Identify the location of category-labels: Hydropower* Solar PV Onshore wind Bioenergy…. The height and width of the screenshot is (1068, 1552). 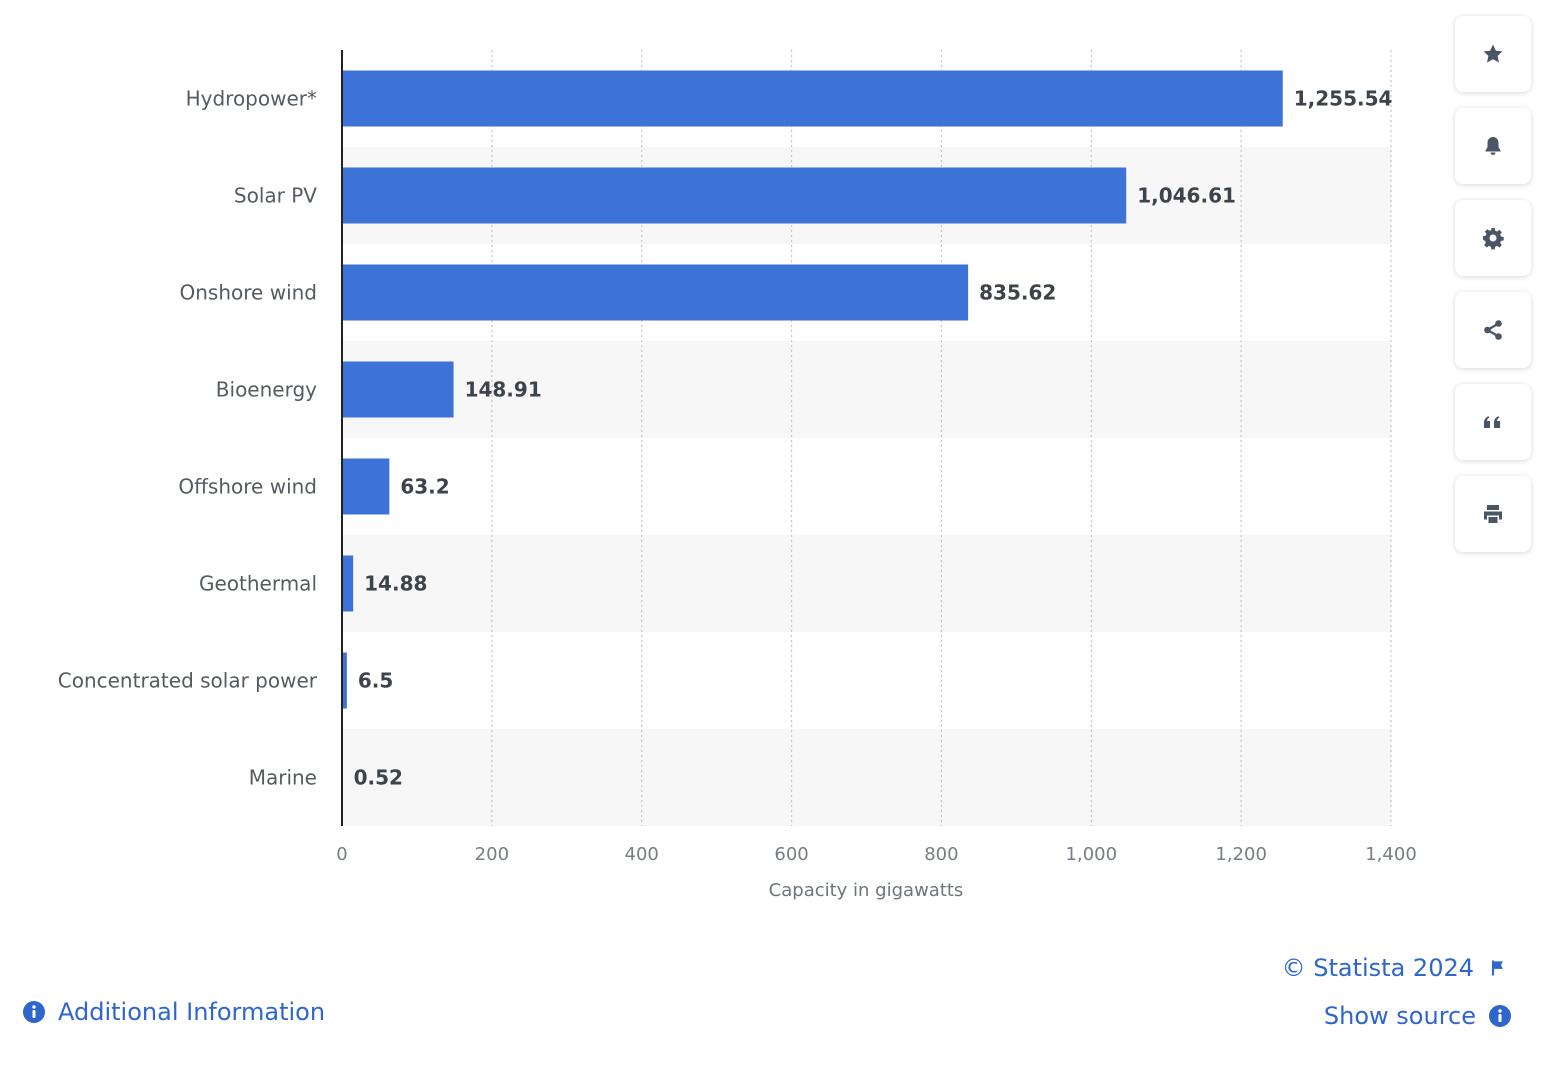
(188, 438).